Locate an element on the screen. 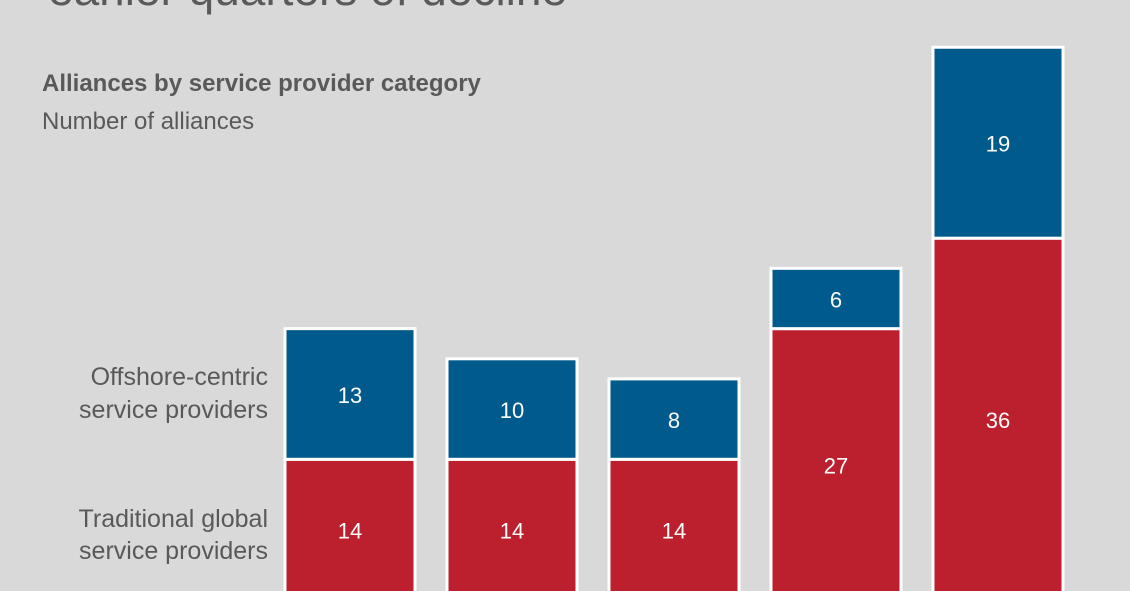 The image size is (1130, 591). legend-offshore-centric: service providers is located at coordinates (173, 410).